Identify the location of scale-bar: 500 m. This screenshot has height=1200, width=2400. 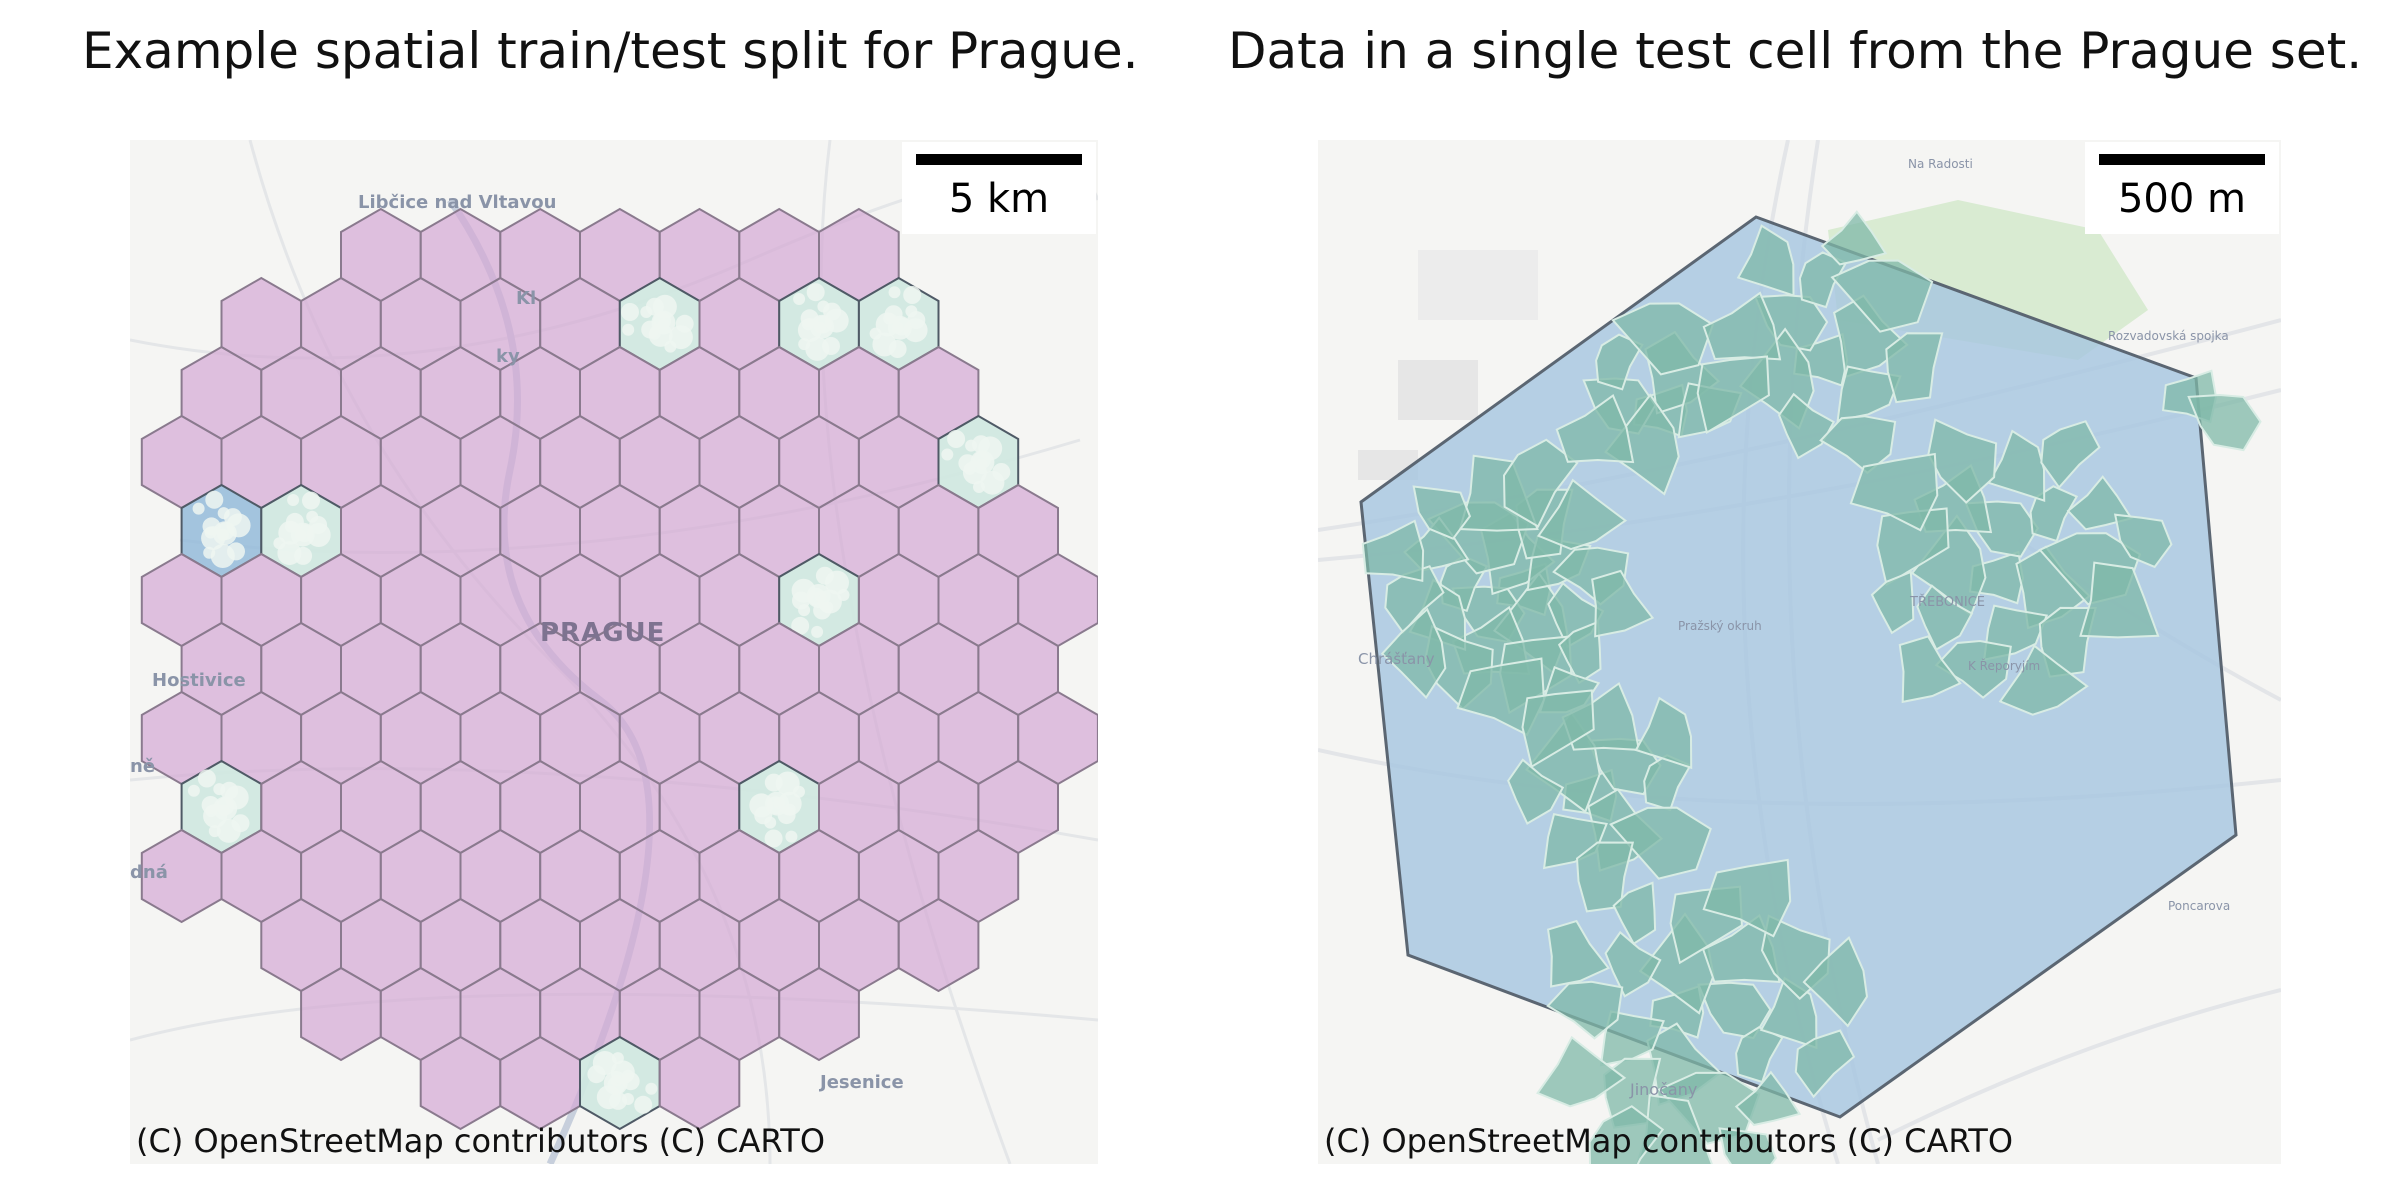
(2182, 188).